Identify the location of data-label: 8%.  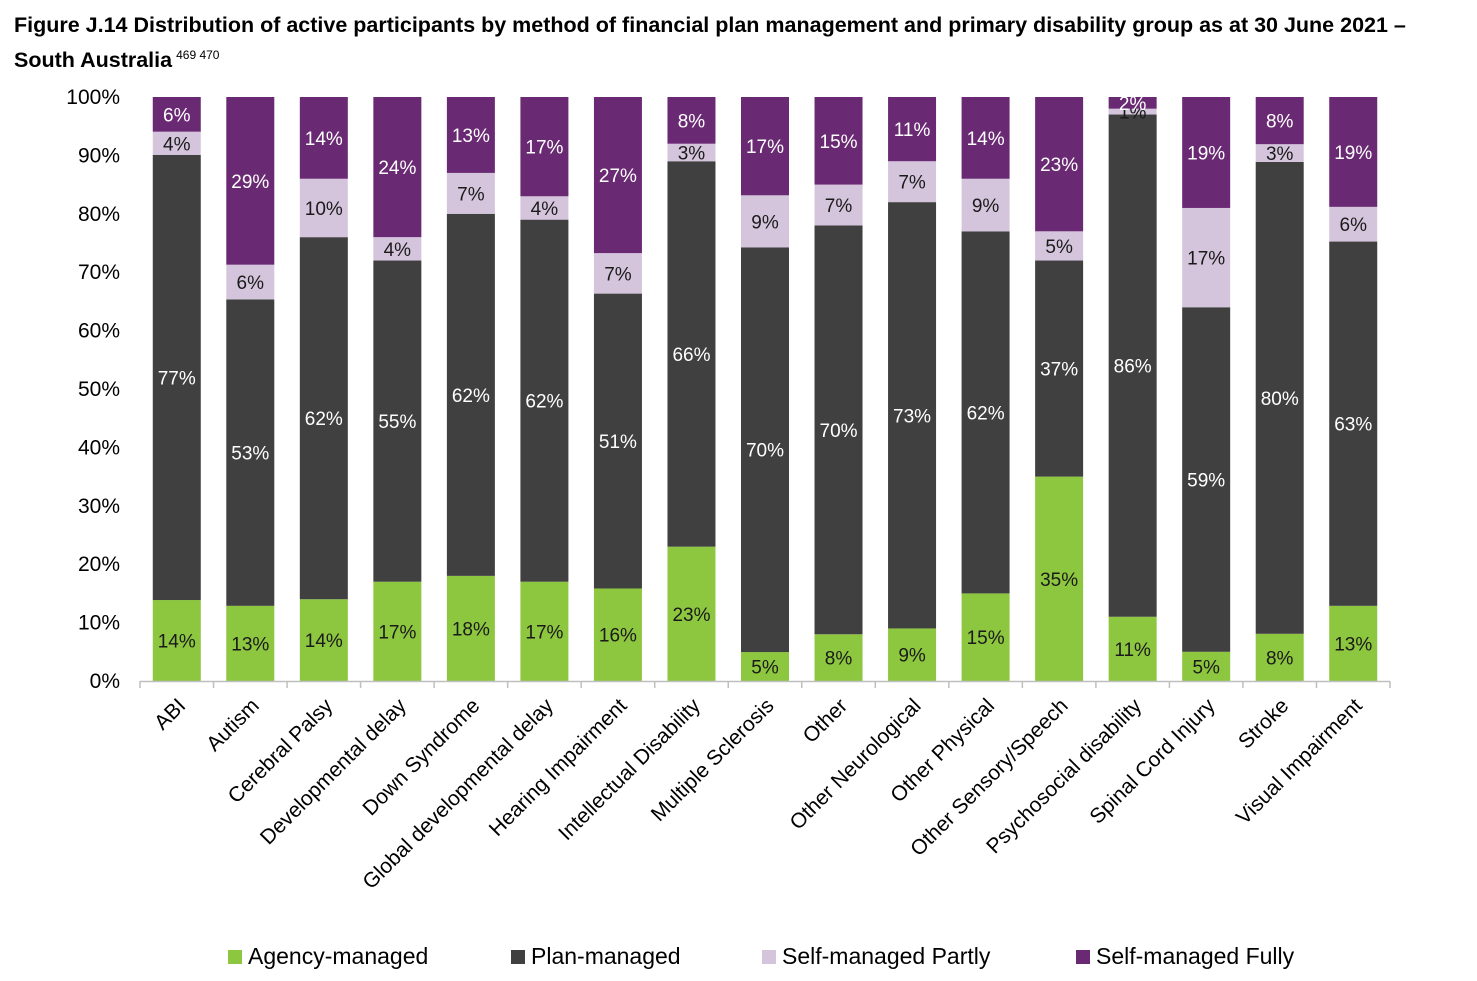
(839, 659).